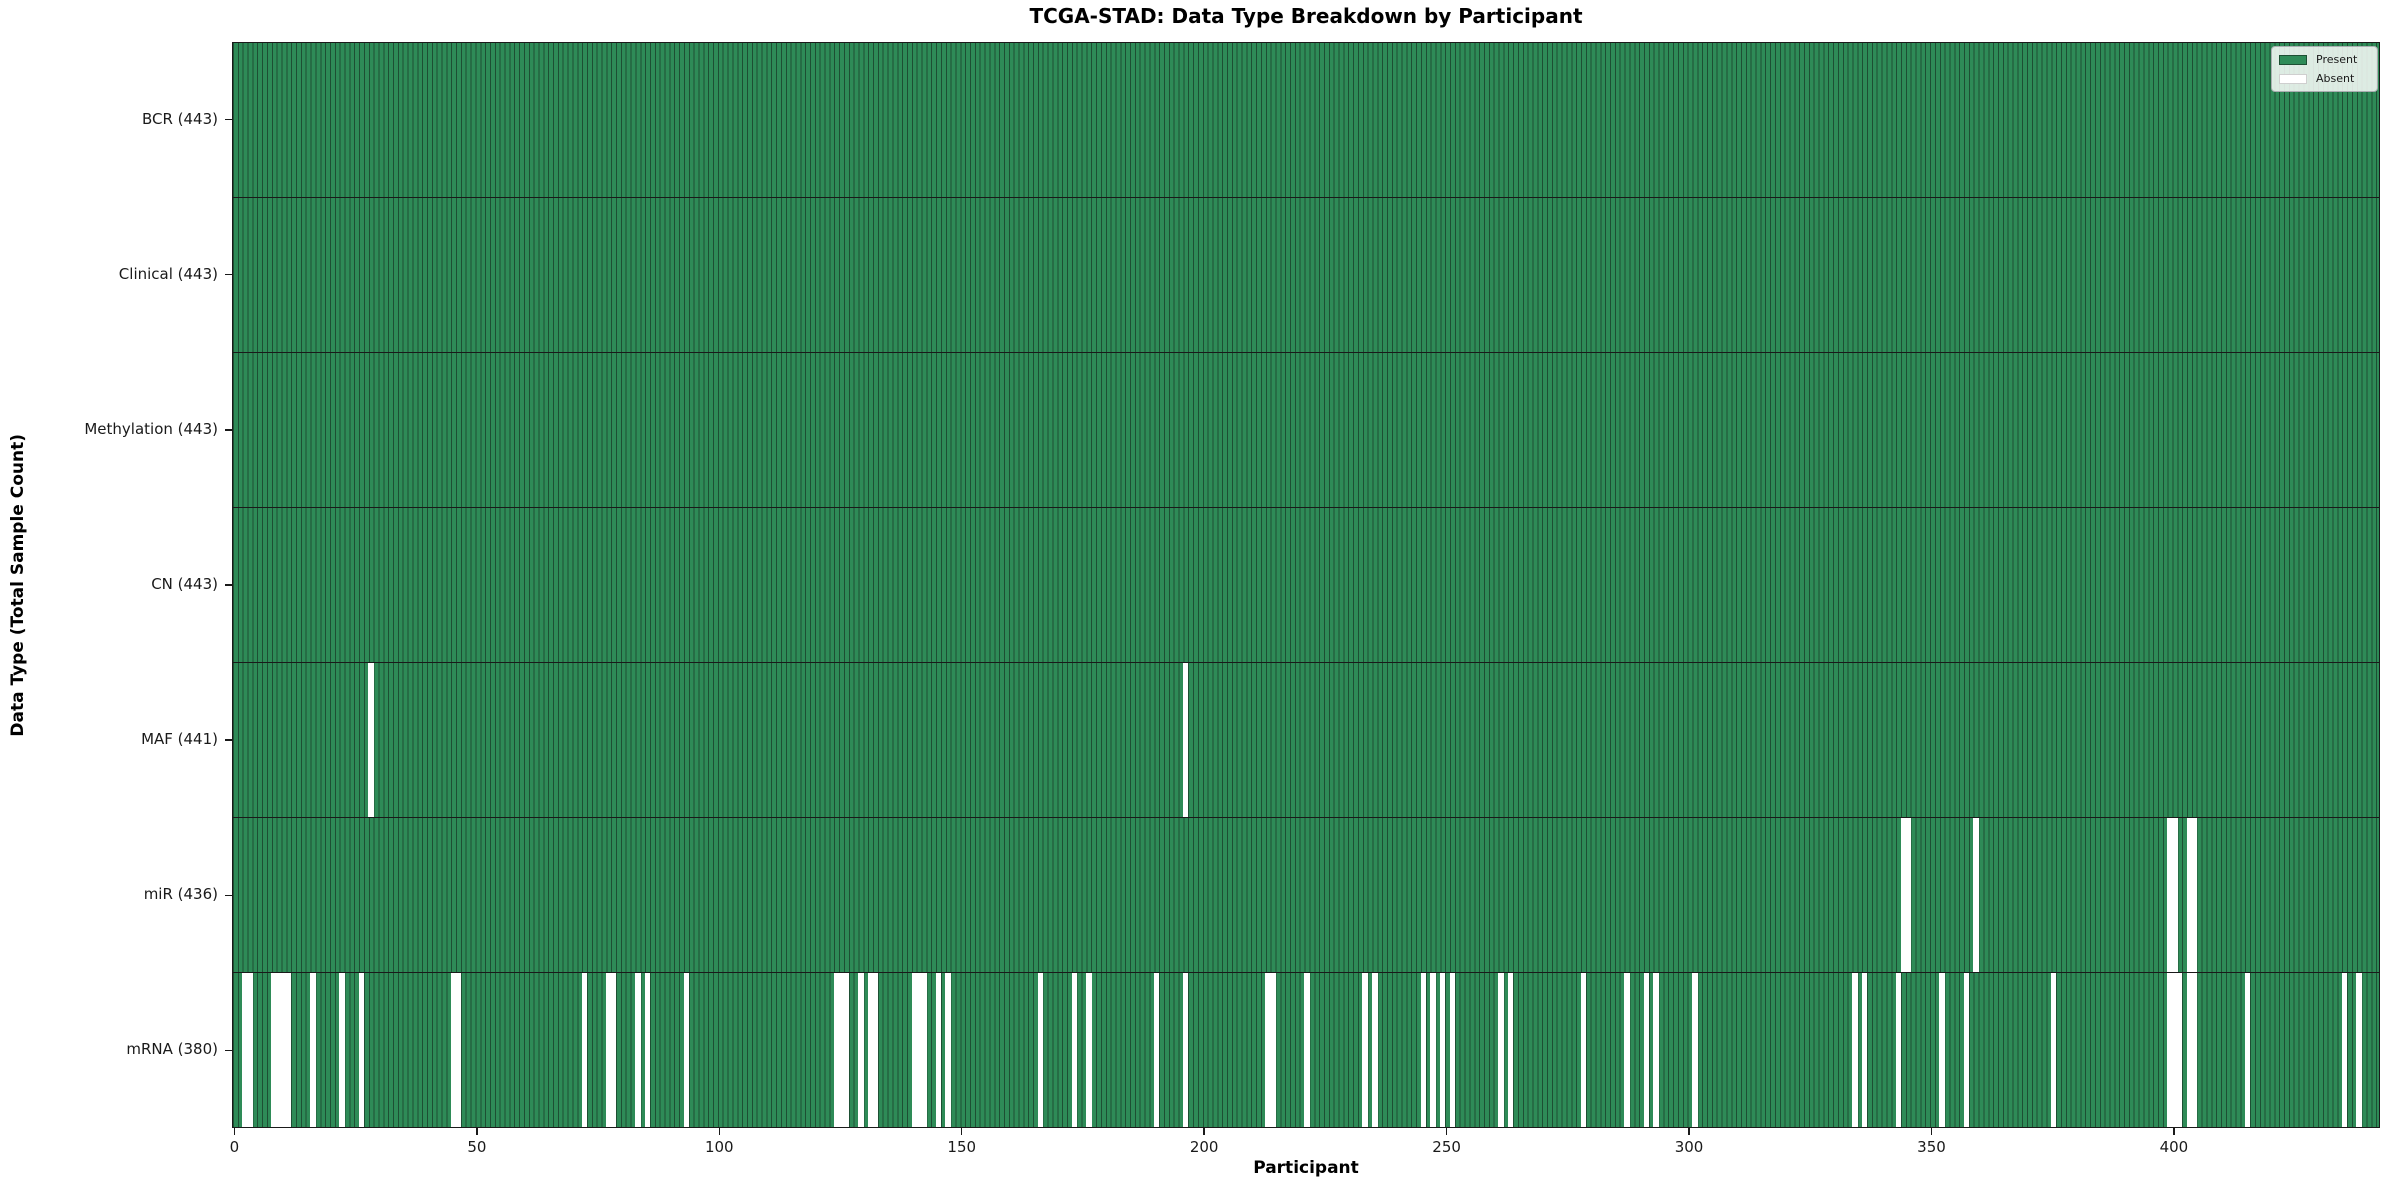 The height and width of the screenshot is (1200, 2400). What do you see at coordinates (2293, 78) in the screenshot?
I see `absent-swatch` at bounding box center [2293, 78].